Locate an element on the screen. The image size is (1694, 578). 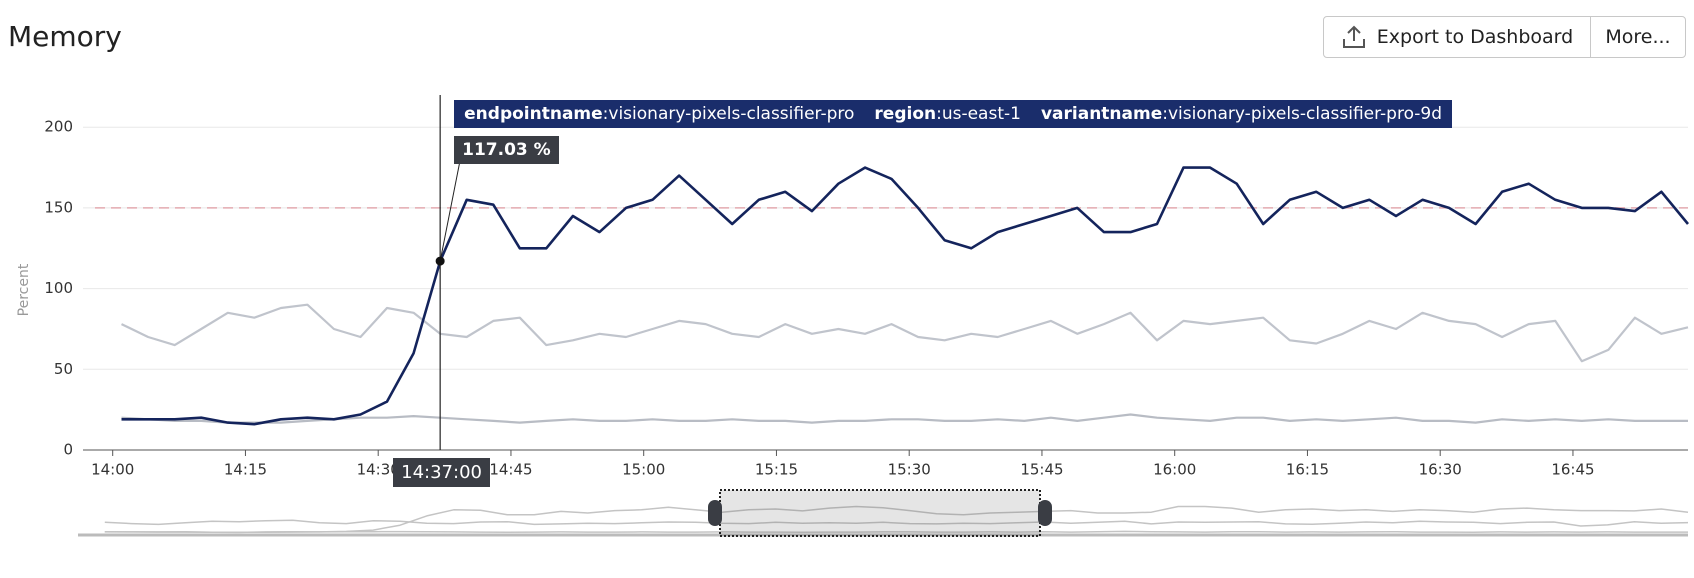
x-tick-label: 15:15 is located at coordinates (776, 470).